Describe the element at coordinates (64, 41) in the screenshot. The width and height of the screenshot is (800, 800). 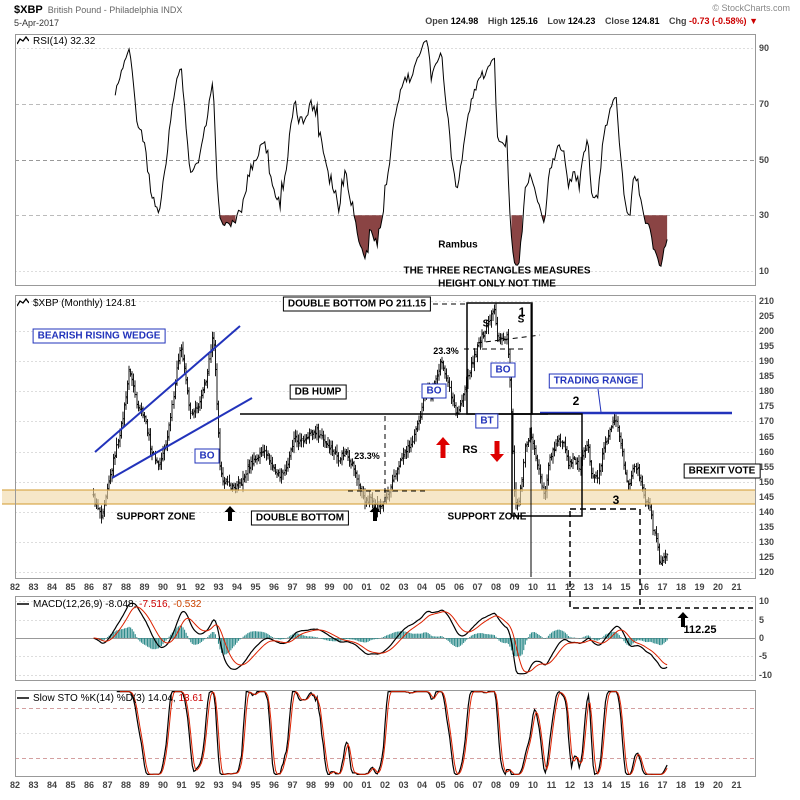
I see `rsi-legend-text: RSI(14) 32.32` at that location.